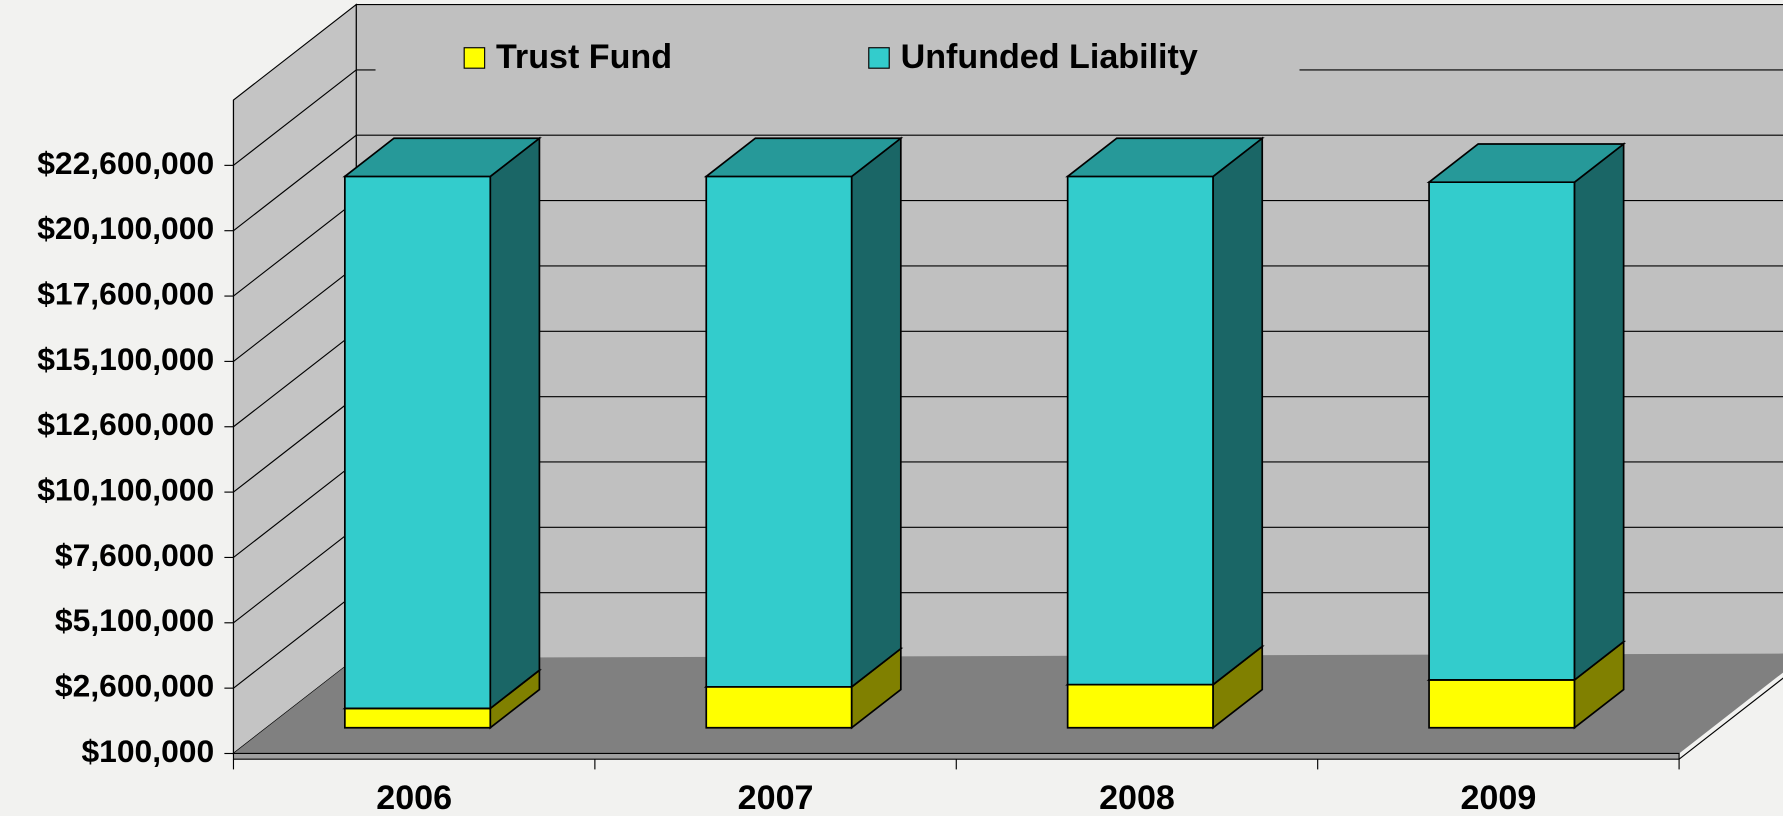  What do you see at coordinates (414, 797) in the screenshot?
I see `x-tick-label: 2006` at bounding box center [414, 797].